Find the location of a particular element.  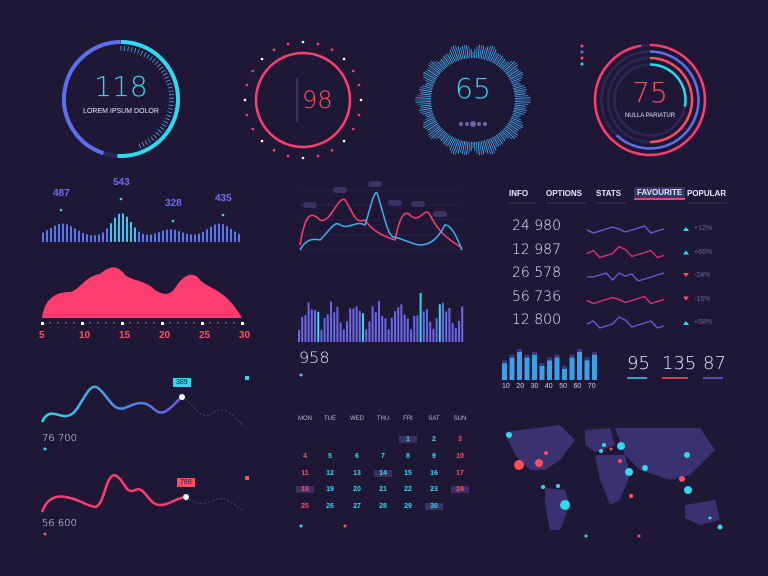

tab-info: INFO is located at coordinates (519, 193).